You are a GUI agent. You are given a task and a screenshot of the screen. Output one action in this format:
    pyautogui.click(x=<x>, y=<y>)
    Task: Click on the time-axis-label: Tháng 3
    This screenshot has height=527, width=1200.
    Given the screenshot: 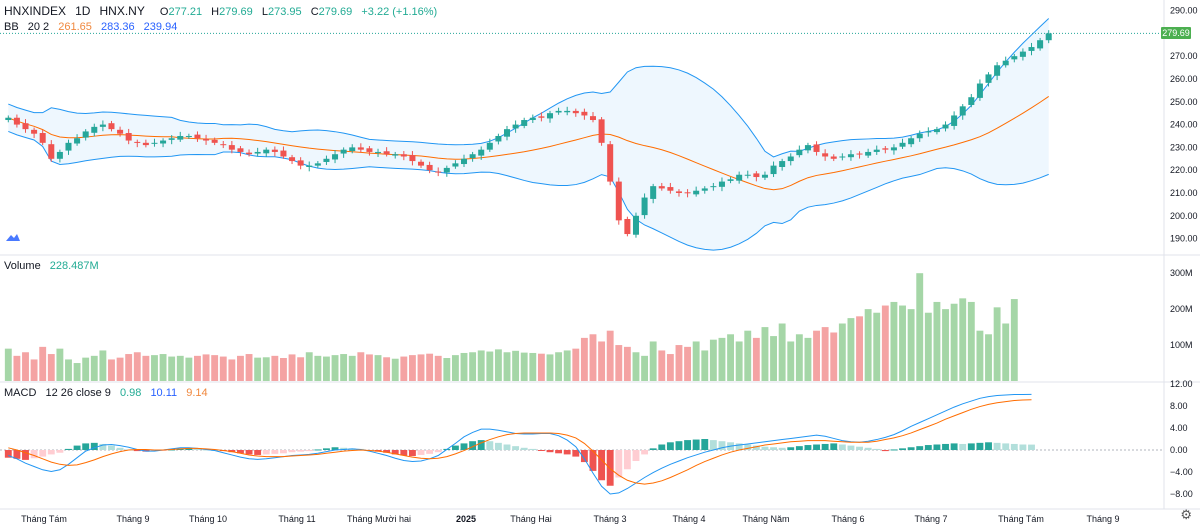 What is the action you would take?
    pyautogui.click(x=609, y=519)
    